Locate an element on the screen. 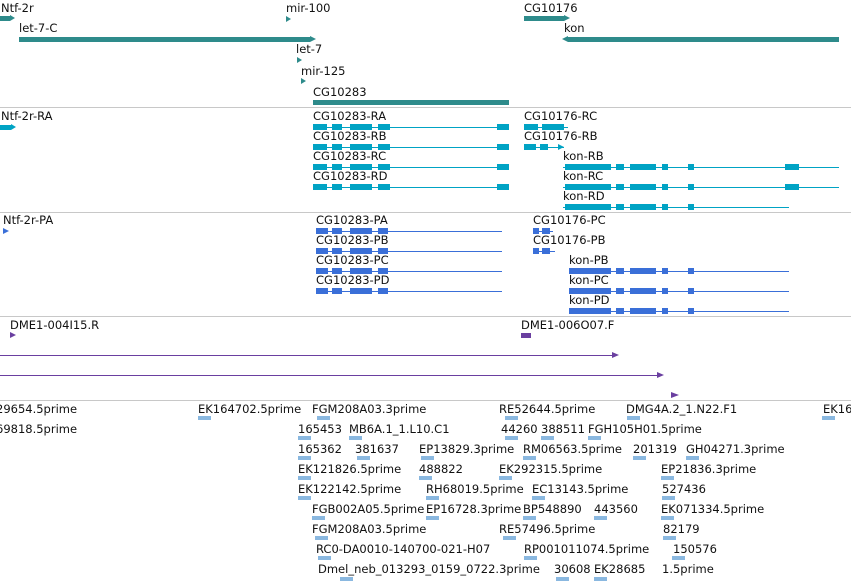 This screenshot has height=584, width=851. protein-feature-kon-pc is located at coordinates (679, 291).